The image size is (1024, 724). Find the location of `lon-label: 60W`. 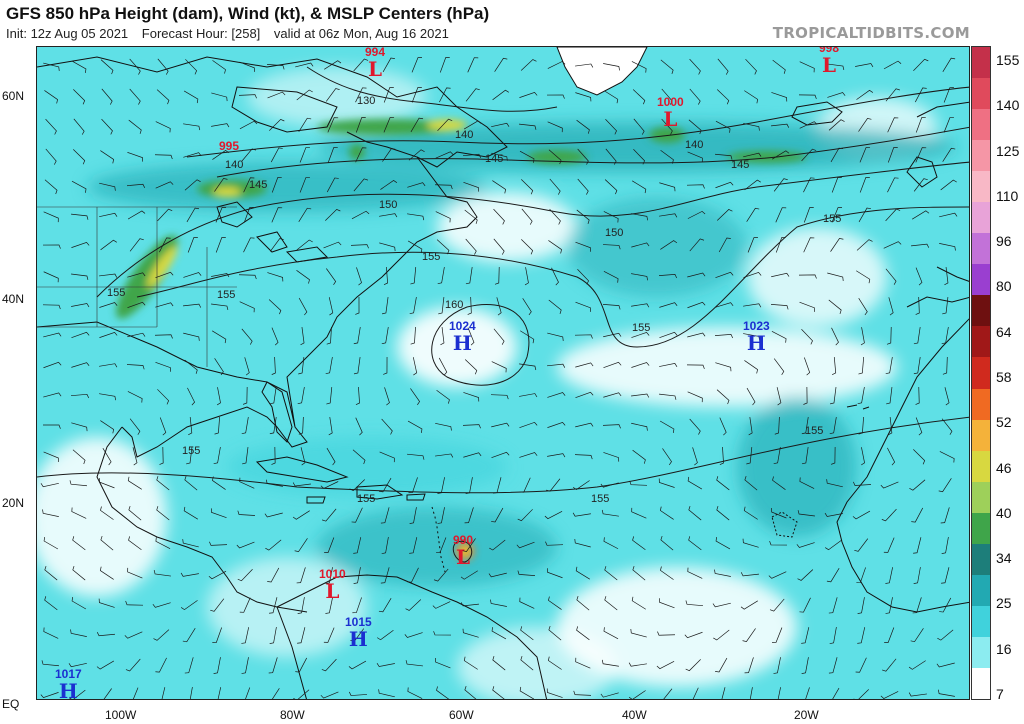

lon-label: 60W is located at coordinates (461, 715).